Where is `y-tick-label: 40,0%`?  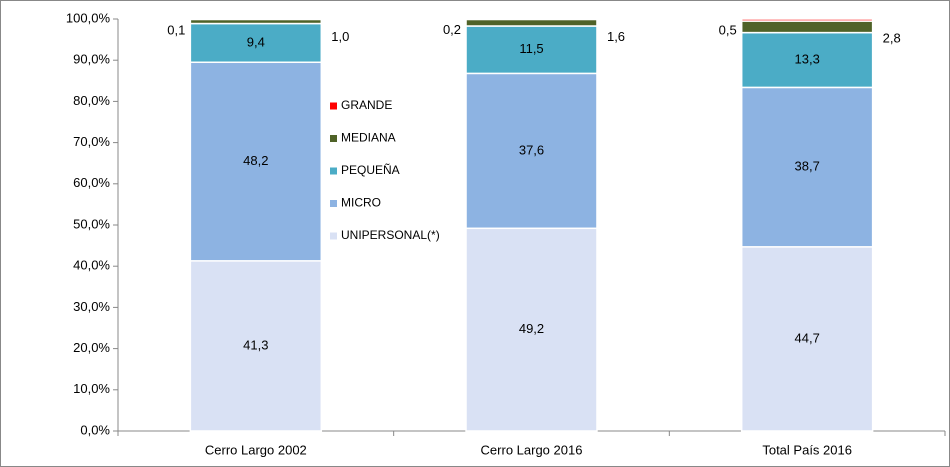
y-tick-label: 40,0% is located at coordinates (91, 265).